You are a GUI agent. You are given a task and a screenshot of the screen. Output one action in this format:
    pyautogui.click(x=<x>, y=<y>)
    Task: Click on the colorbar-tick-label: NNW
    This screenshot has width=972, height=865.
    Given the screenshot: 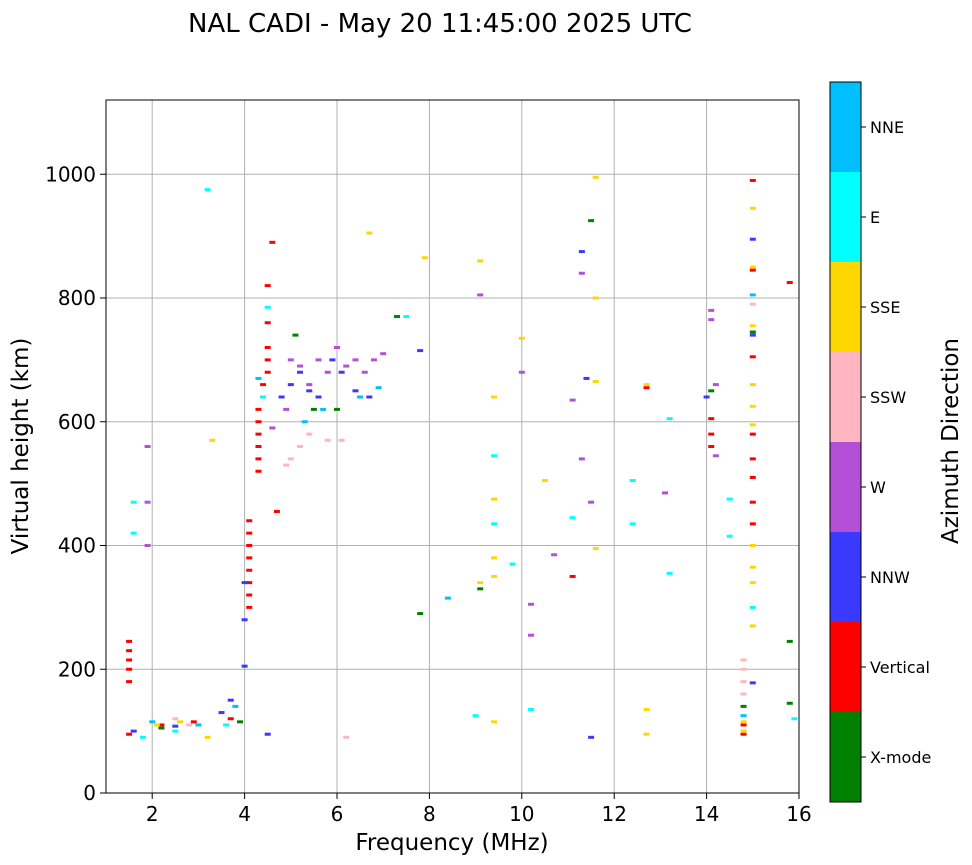 What is the action you would take?
    pyautogui.click(x=890, y=577)
    